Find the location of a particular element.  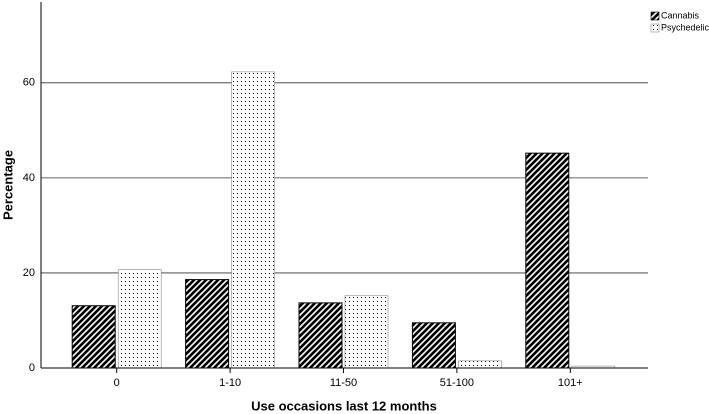

legend-label: Cannabis is located at coordinates (680, 15).